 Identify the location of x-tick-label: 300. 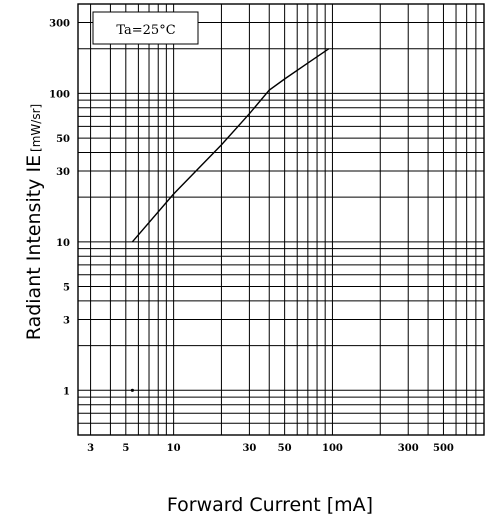
(408, 448).